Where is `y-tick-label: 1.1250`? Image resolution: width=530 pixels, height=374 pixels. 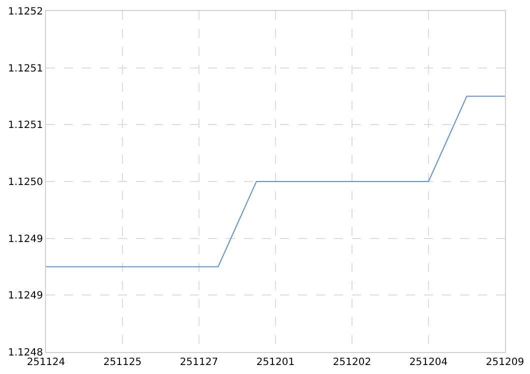
y-tick-label: 1.1250 is located at coordinates (25, 182).